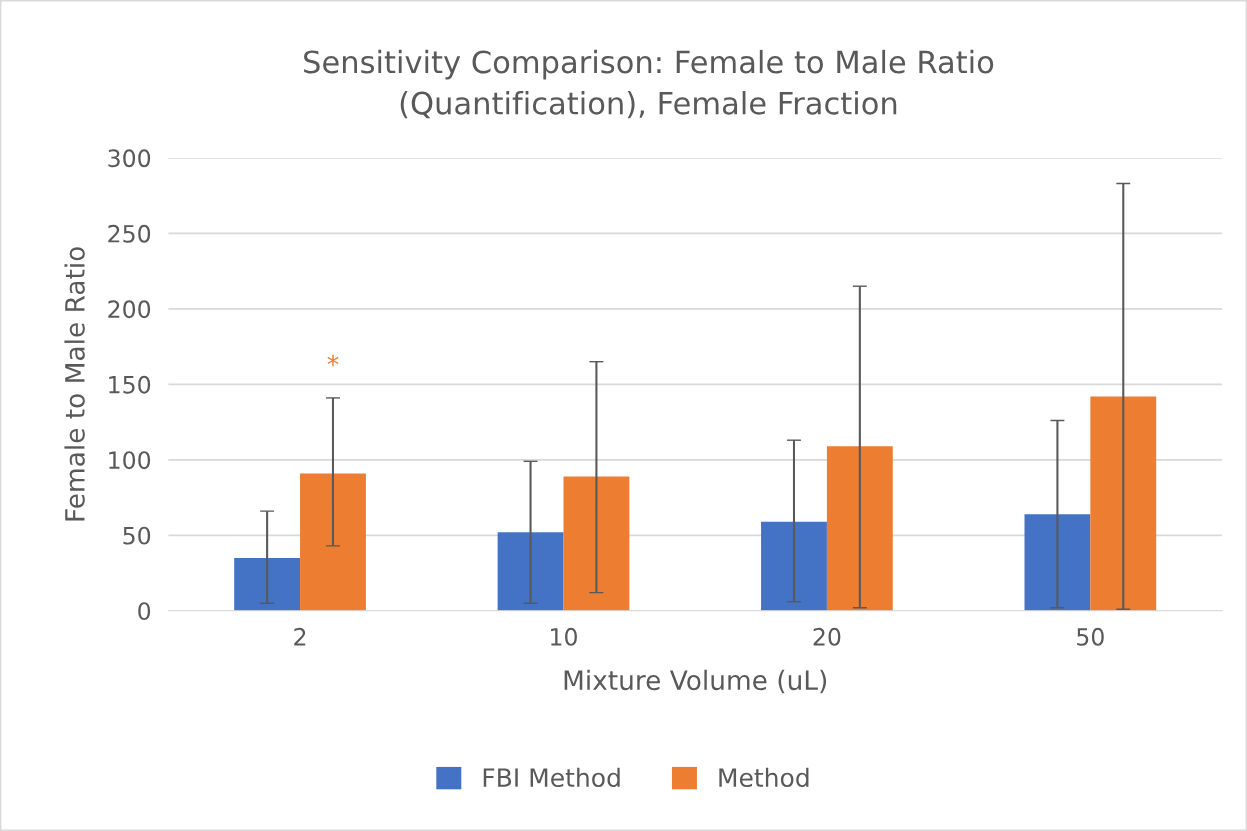 This screenshot has width=1247, height=831. What do you see at coordinates (300, 636) in the screenshot?
I see `x-tick-label: 2` at bounding box center [300, 636].